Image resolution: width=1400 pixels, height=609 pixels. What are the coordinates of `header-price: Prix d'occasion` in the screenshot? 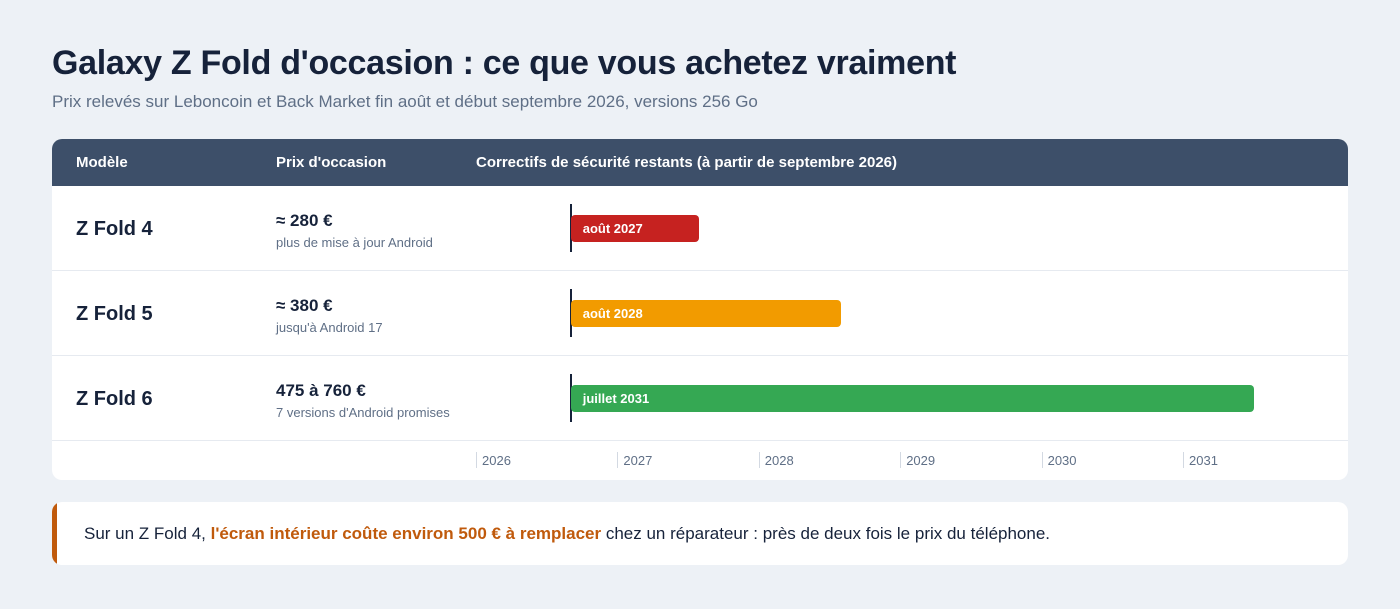 It's located at (331, 162).